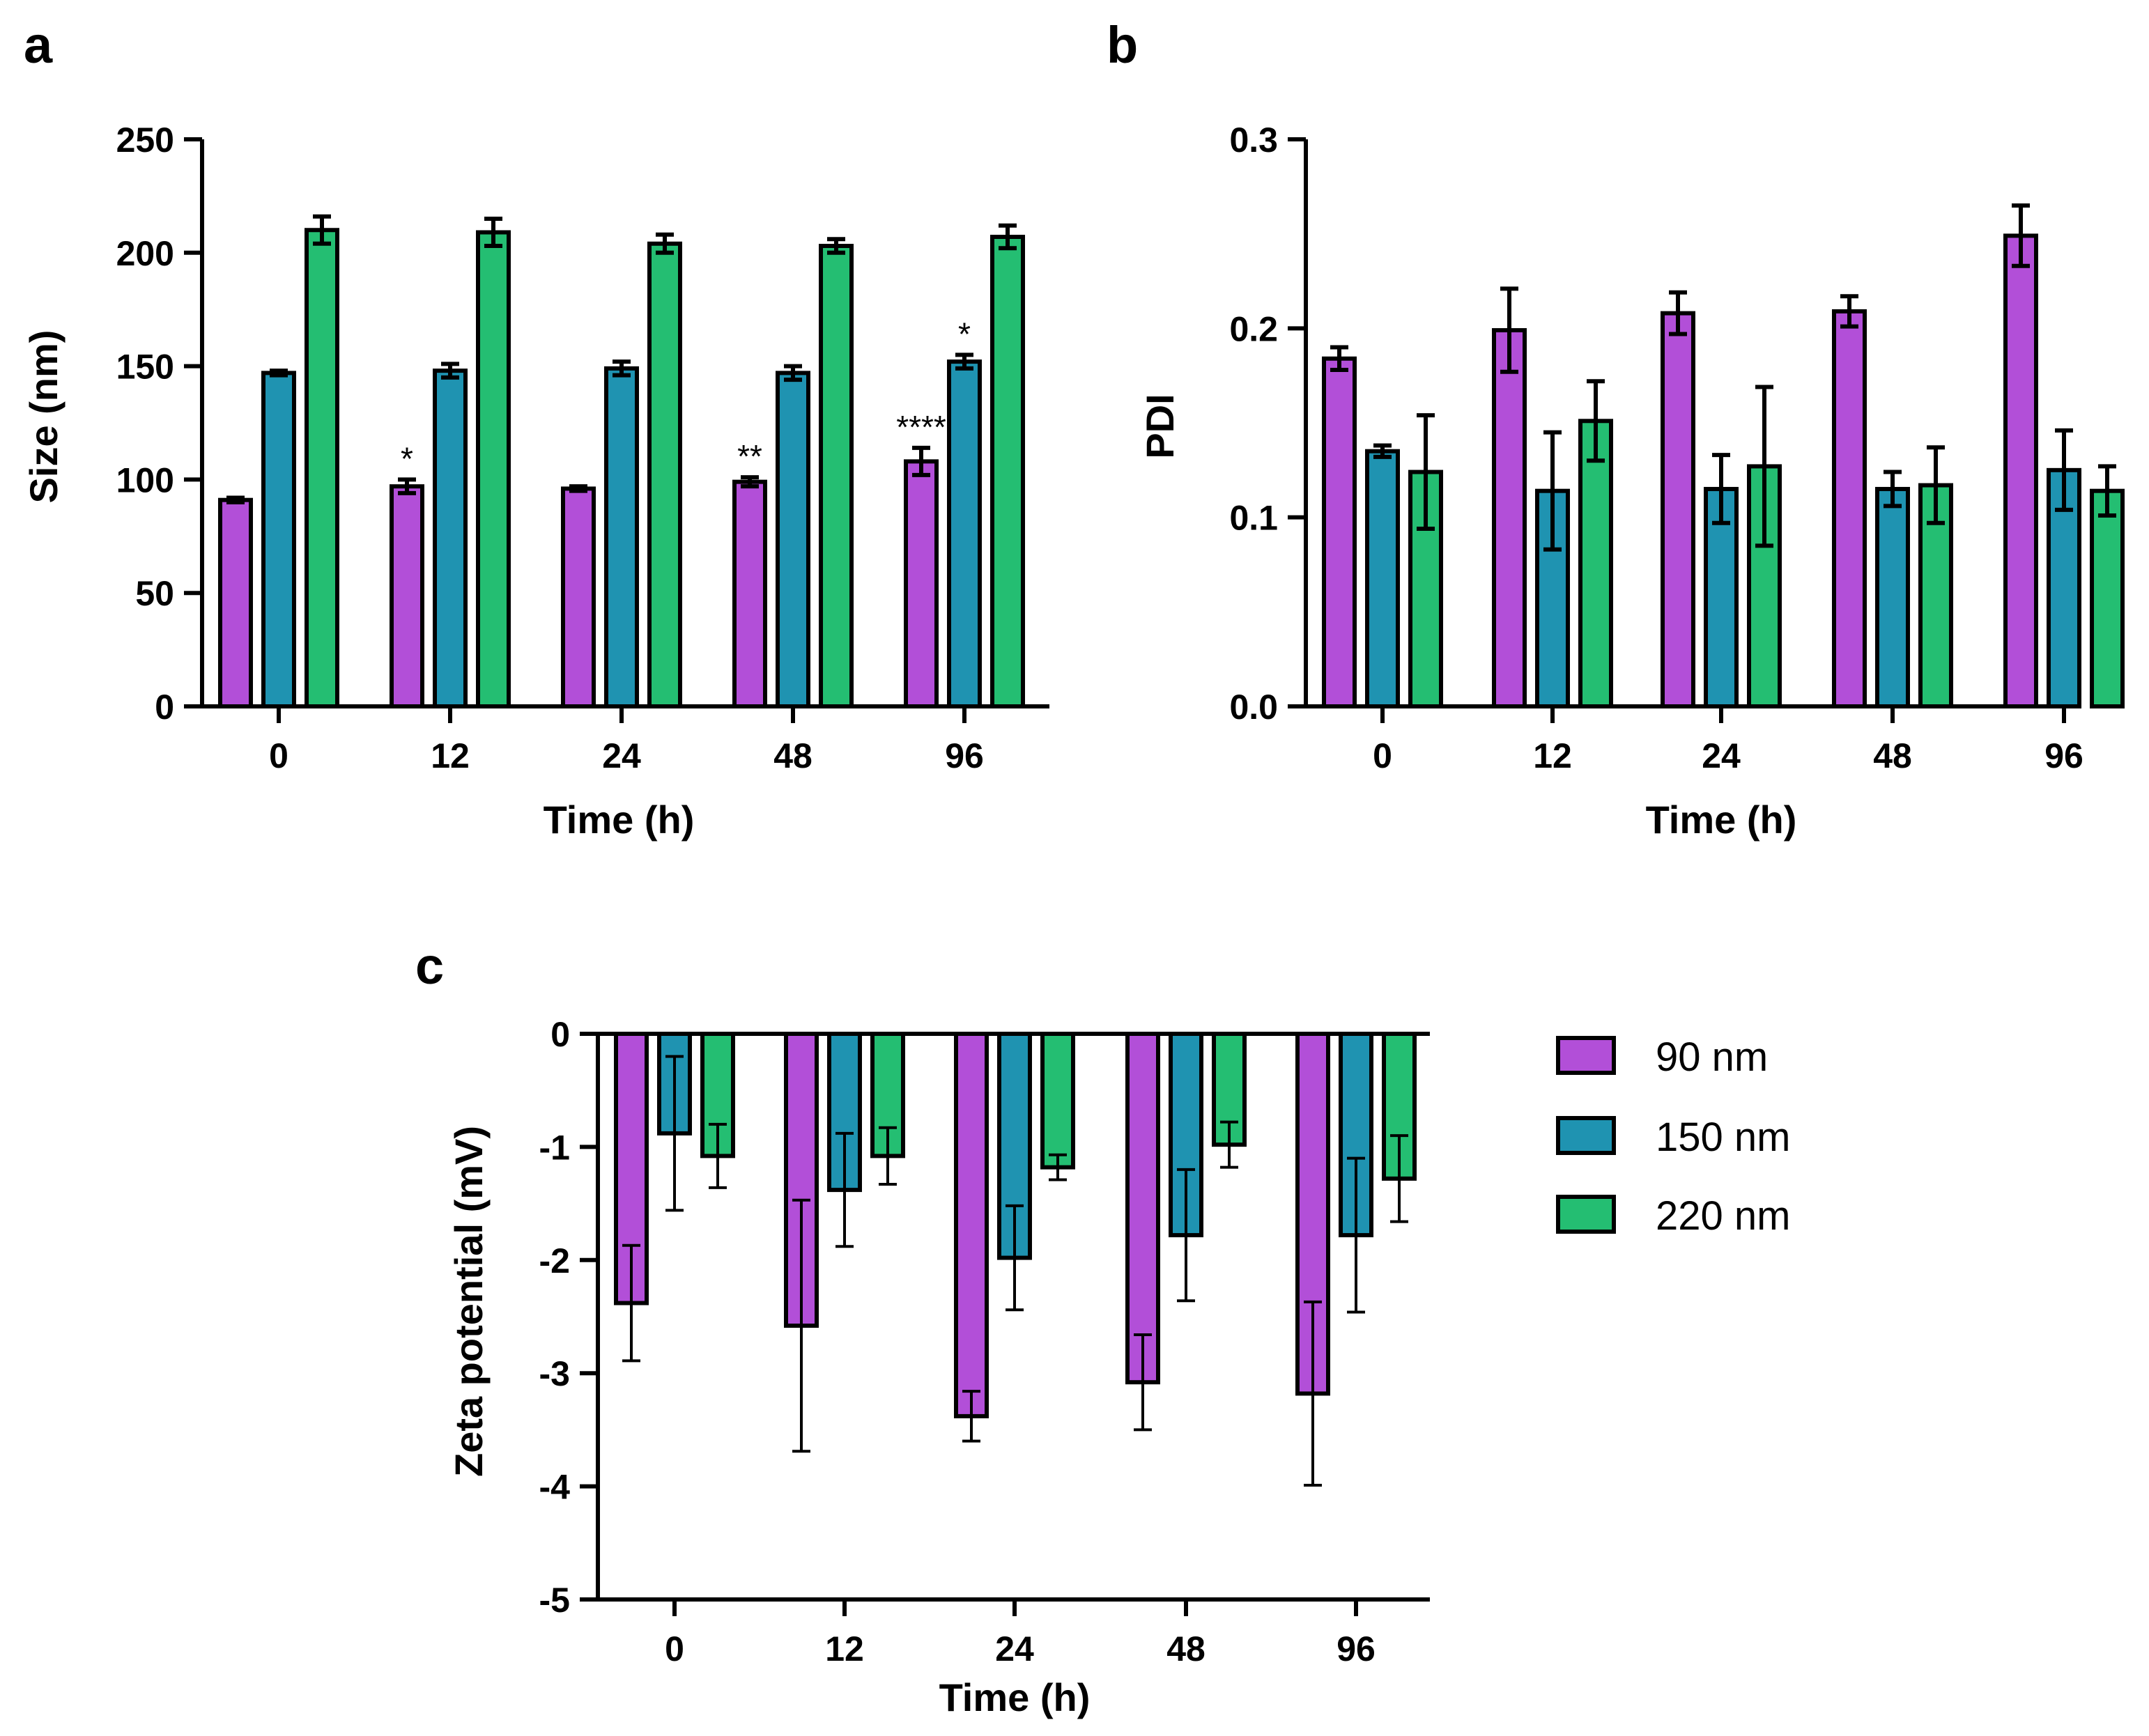  Describe the element at coordinates (493, 232) in the screenshot. I see `panel-a-error-bar-220nm-t12` at that location.